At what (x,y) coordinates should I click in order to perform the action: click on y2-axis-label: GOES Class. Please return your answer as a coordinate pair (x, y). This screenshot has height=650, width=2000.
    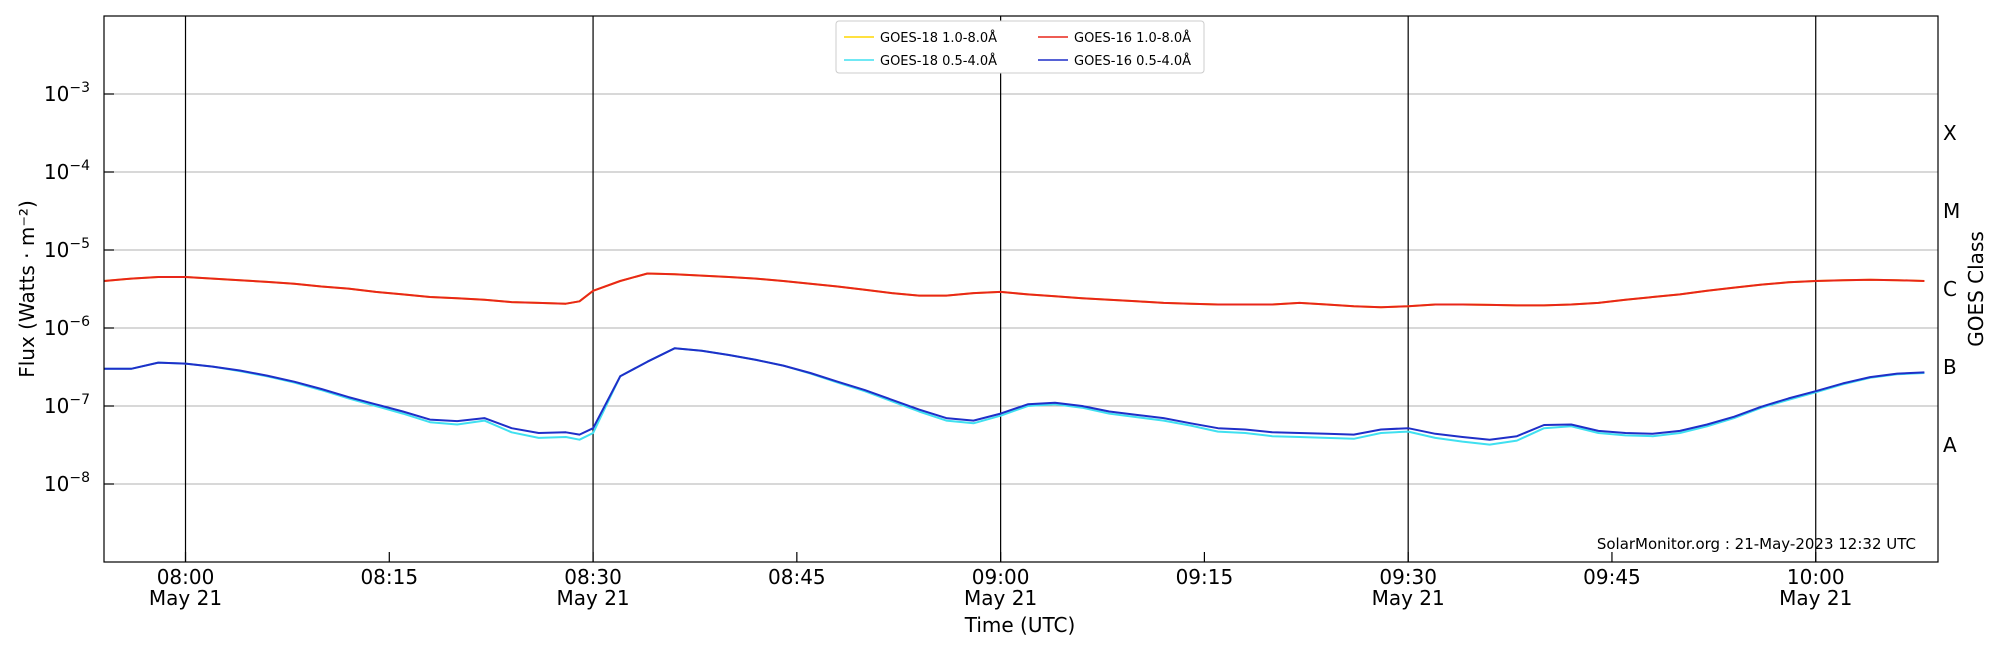
    Looking at the image, I should click on (1976, 289).